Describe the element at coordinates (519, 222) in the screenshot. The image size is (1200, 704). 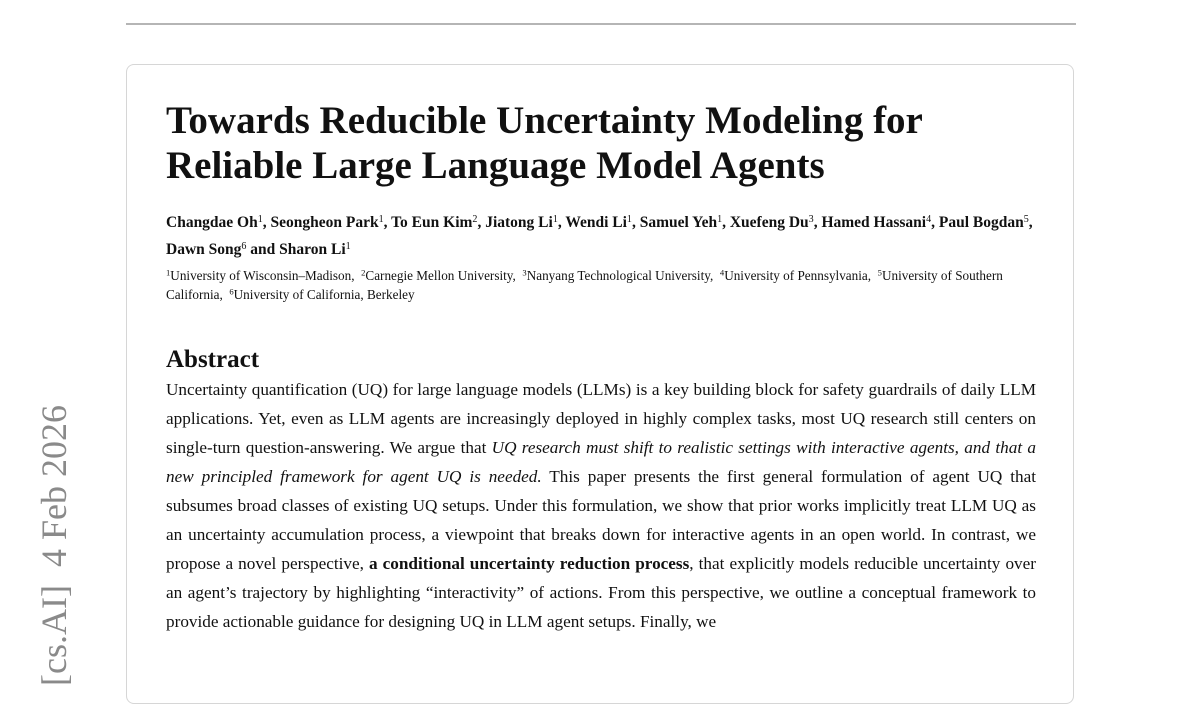
I see `author-name: Jiatong Li` at that location.